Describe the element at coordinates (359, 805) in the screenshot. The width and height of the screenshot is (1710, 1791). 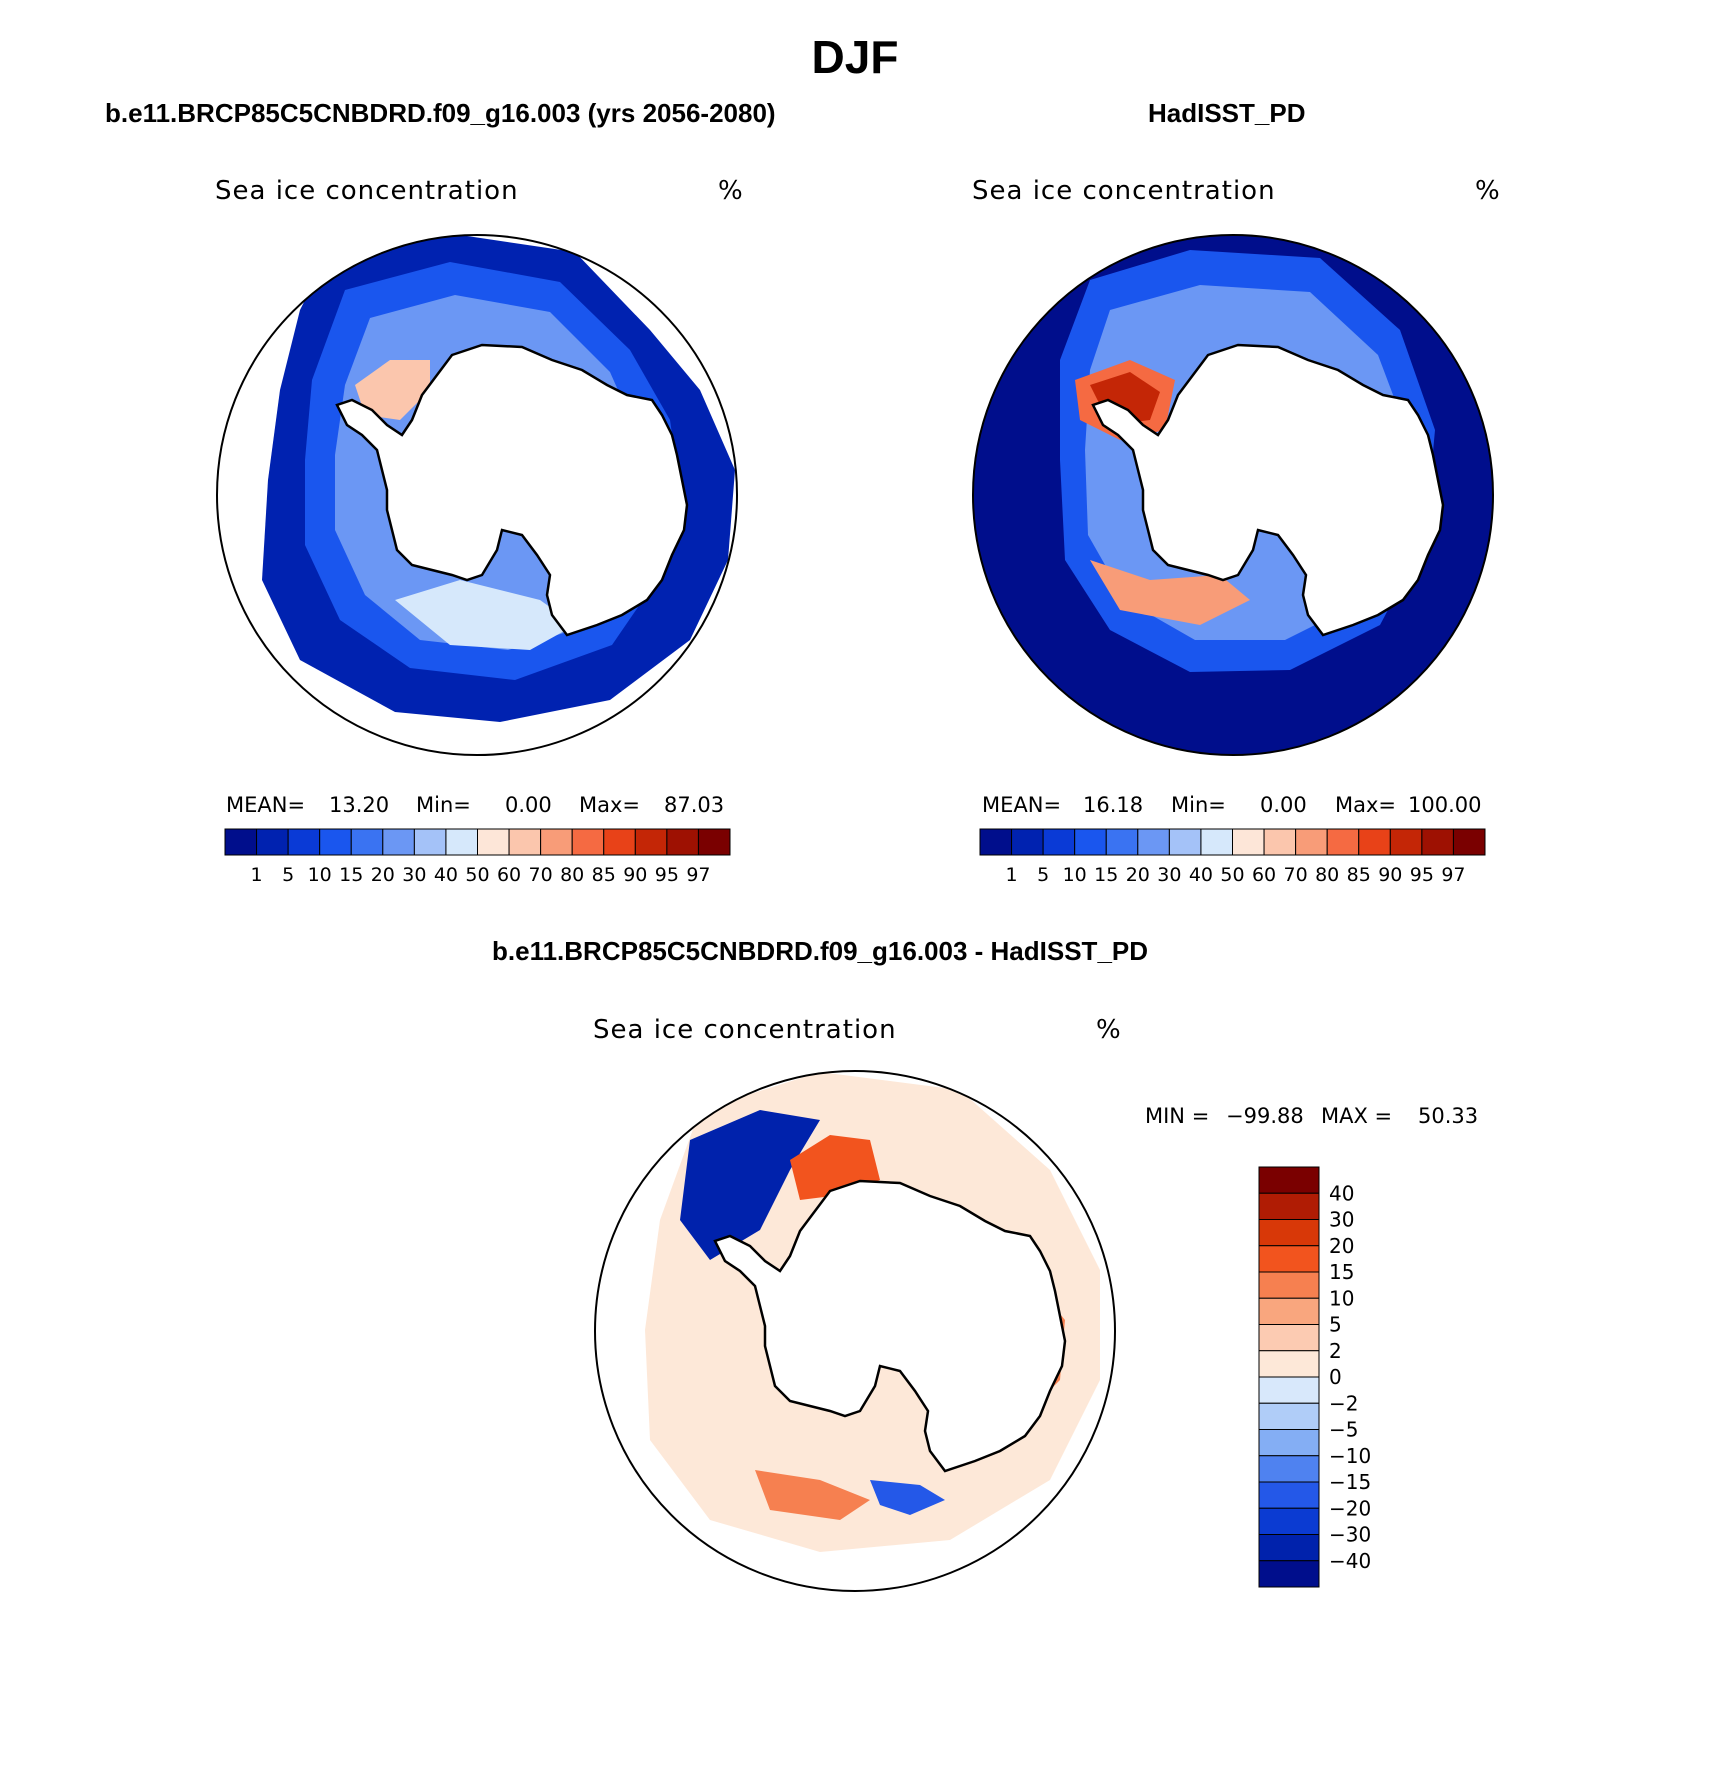
I see `panel1-mean-value: 13.20` at that location.